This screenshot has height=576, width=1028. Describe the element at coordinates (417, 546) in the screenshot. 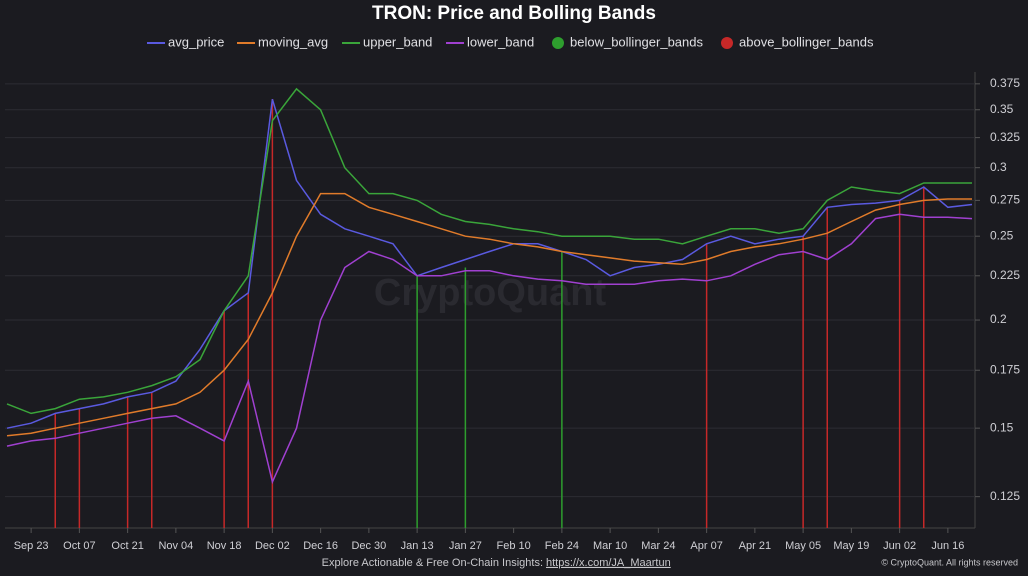

I see `x-tick-label: Jan 13` at that location.